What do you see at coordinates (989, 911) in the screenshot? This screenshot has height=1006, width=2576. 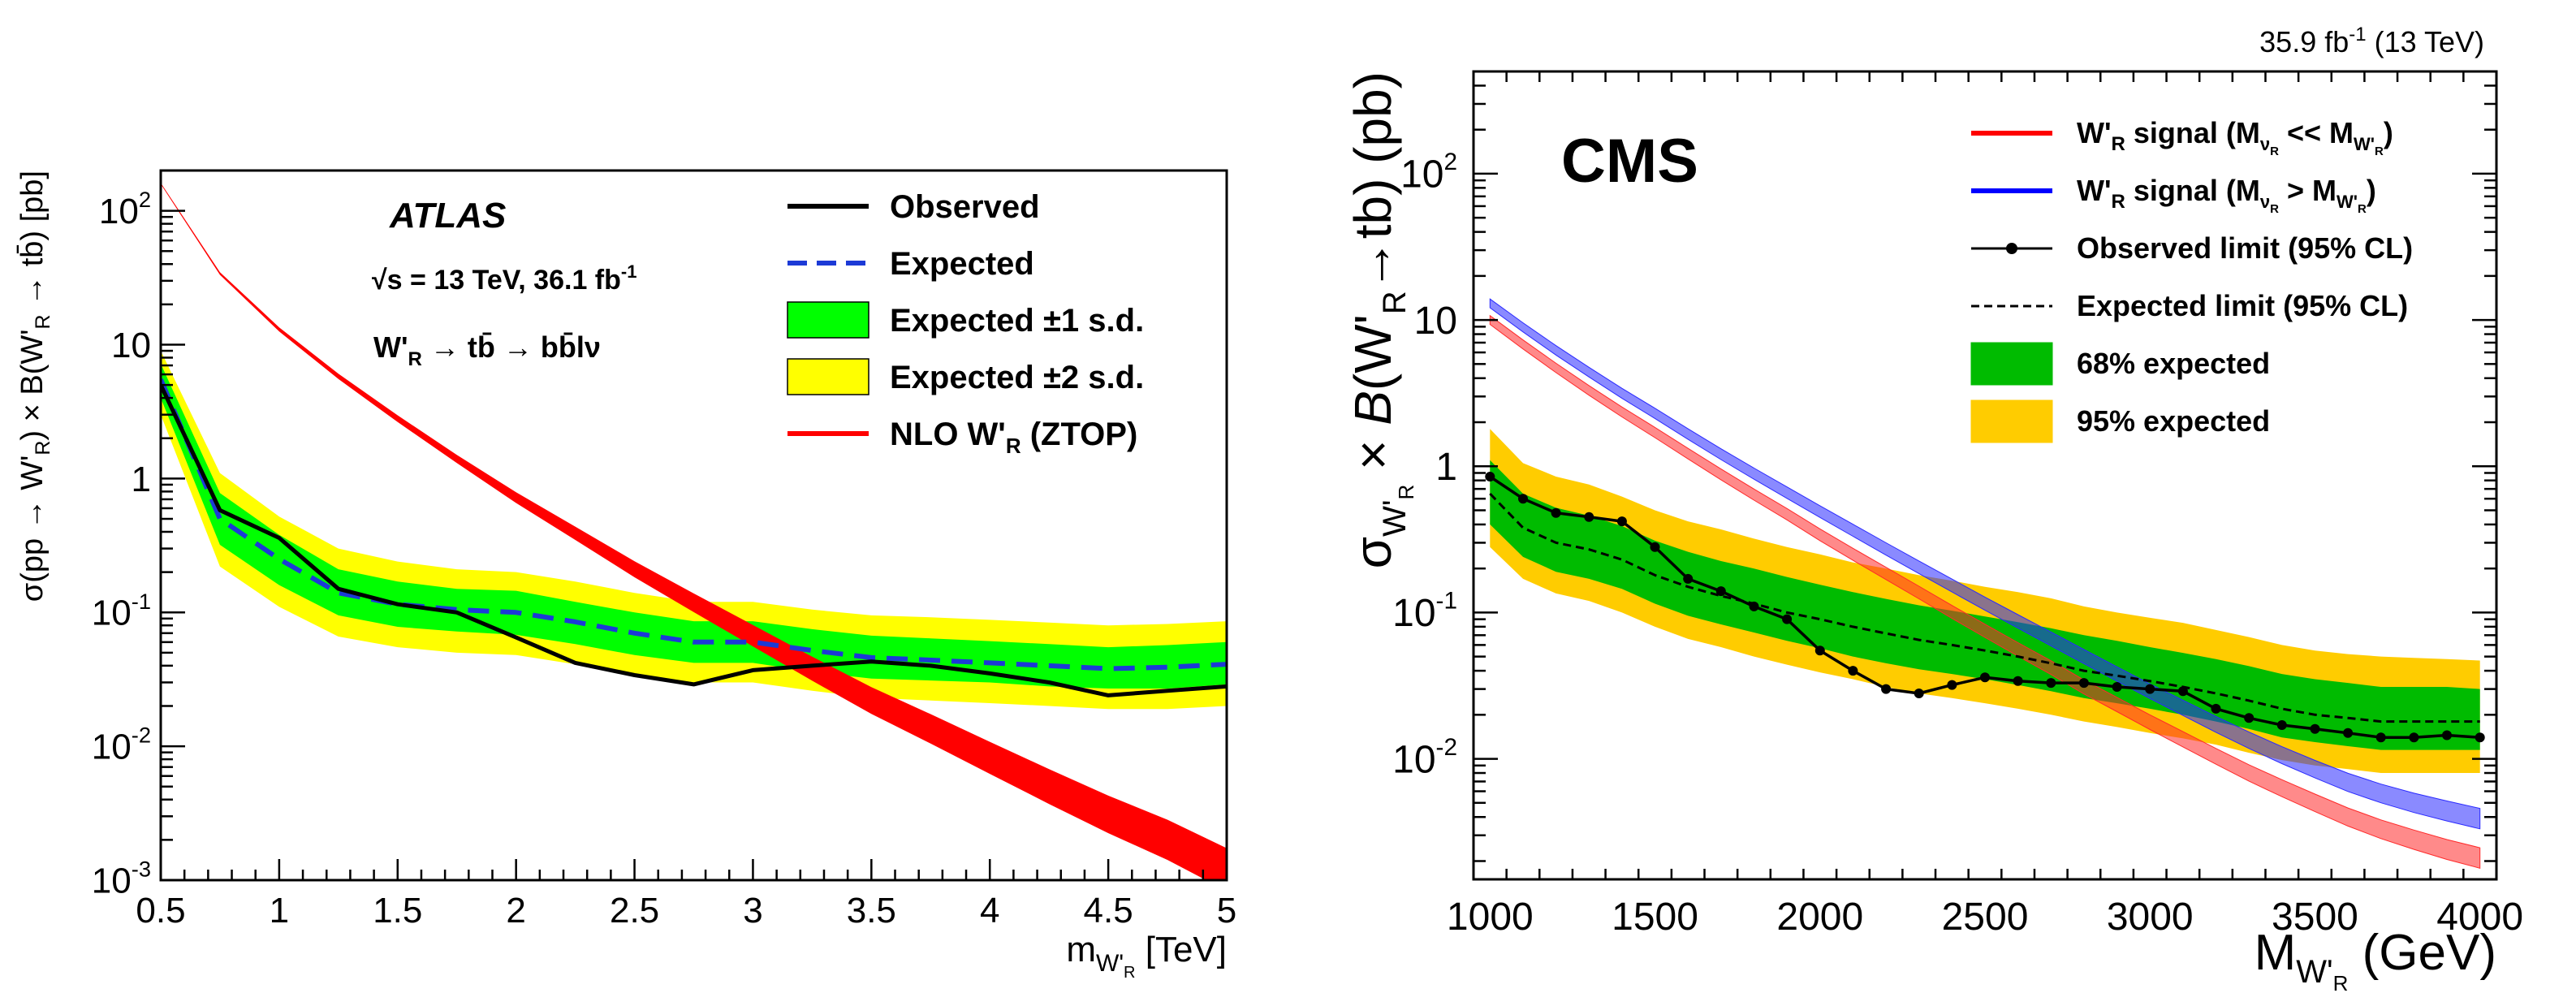 I see `x-tick-label: 4` at bounding box center [989, 911].